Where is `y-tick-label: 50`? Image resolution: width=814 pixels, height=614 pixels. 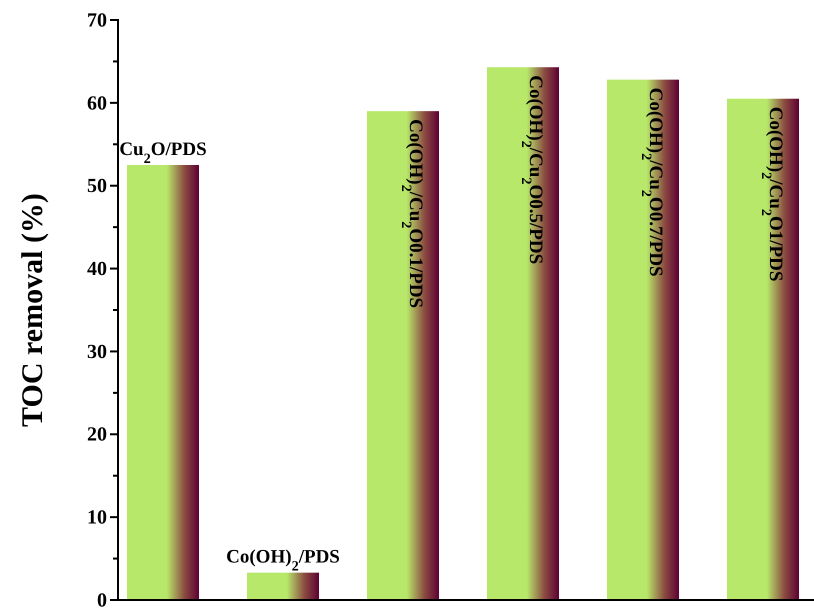 y-tick-label: 50 is located at coordinates (97, 186).